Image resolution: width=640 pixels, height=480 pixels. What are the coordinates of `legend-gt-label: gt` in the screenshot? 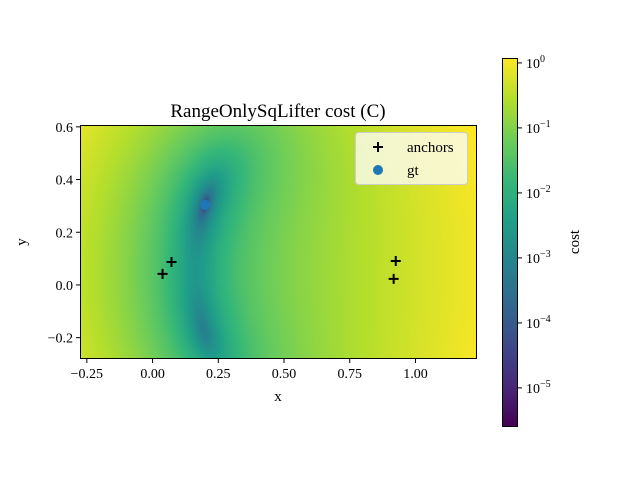 It's located at (413, 171).